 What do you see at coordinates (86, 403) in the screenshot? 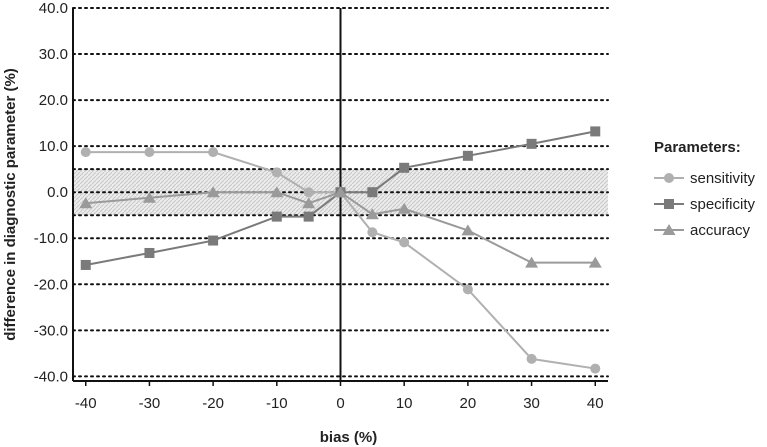
I see `x-tick-label: -40` at bounding box center [86, 403].